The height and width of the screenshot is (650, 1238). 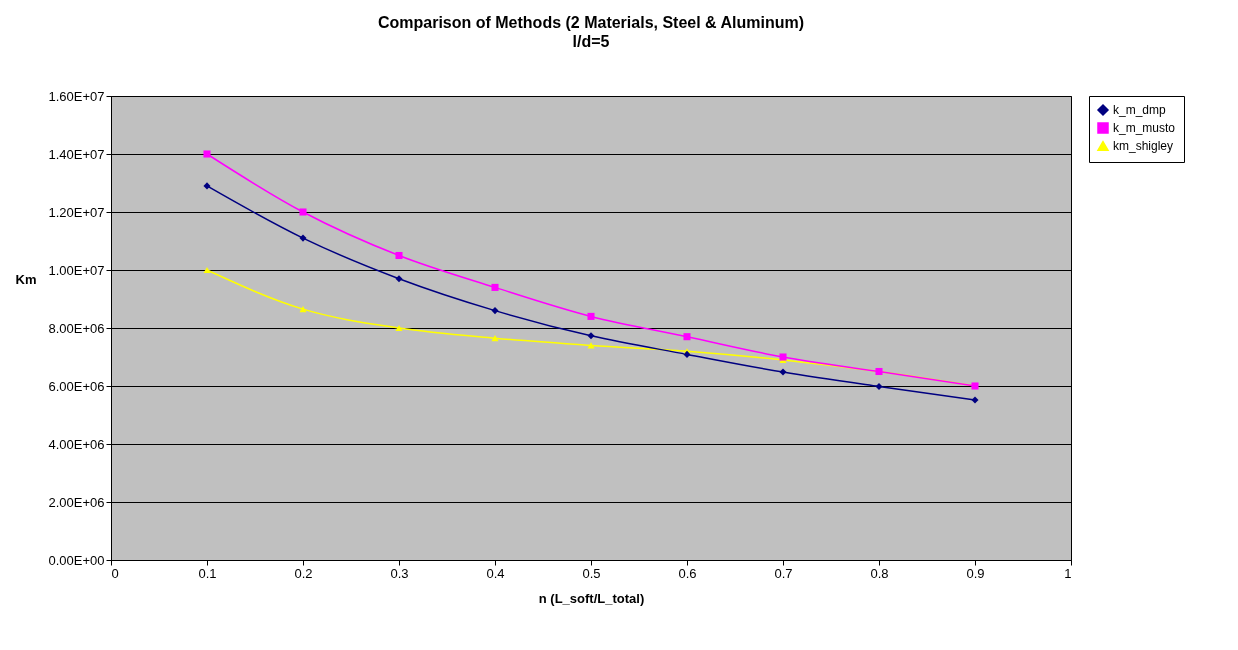 What do you see at coordinates (495, 573) in the screenshot?
I see `x-tick-label: 0.4` at bounding box center [495, 573].